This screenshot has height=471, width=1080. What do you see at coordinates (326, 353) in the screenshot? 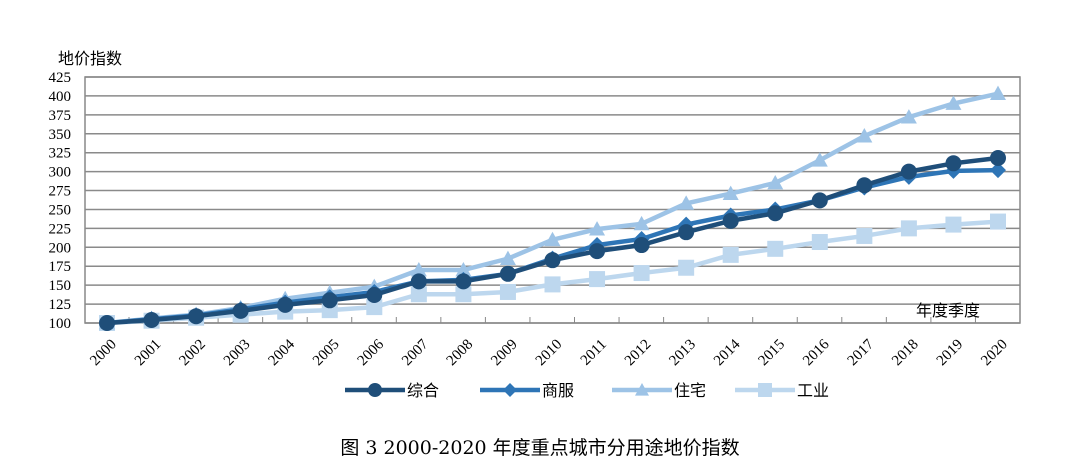
I see `x-tick-label: 2005` at bounding box center [326, 353].